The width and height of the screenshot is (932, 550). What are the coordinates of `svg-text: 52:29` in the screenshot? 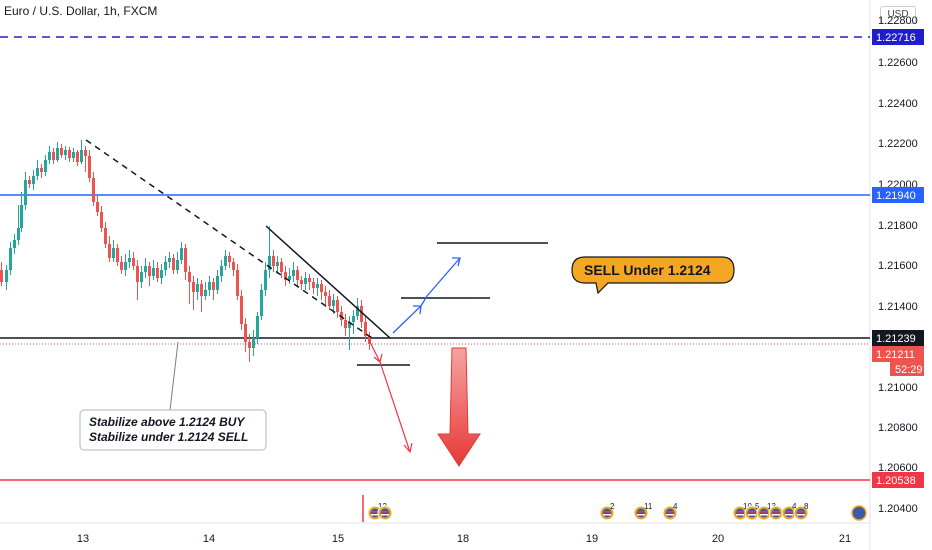 It's located at (909, 370).